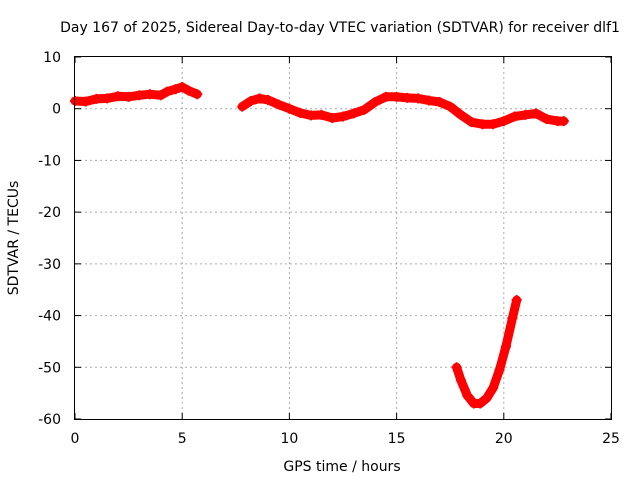  What do you see at coordinates (182, 439) in the screenshot?
I see `x-tick-label: 5` at bounding box center [182, 439].